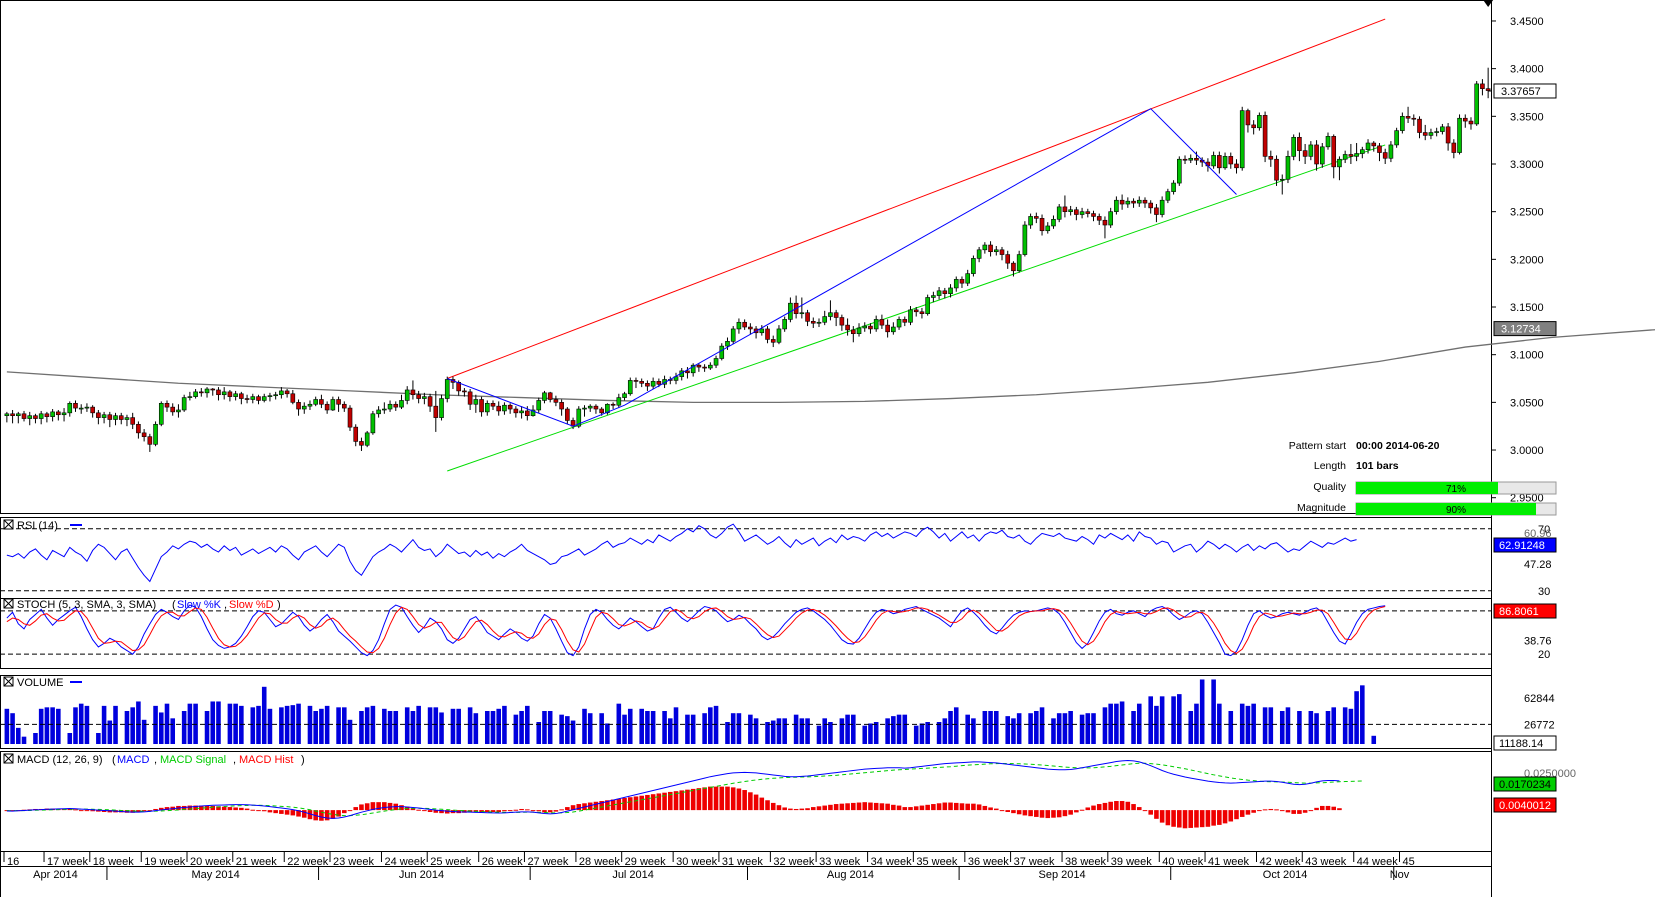 The width and height of the screenshot is (1655, 902). Describe the element at coordinates (681, 553) in the screenshot. I see `rsi-line` at that location.